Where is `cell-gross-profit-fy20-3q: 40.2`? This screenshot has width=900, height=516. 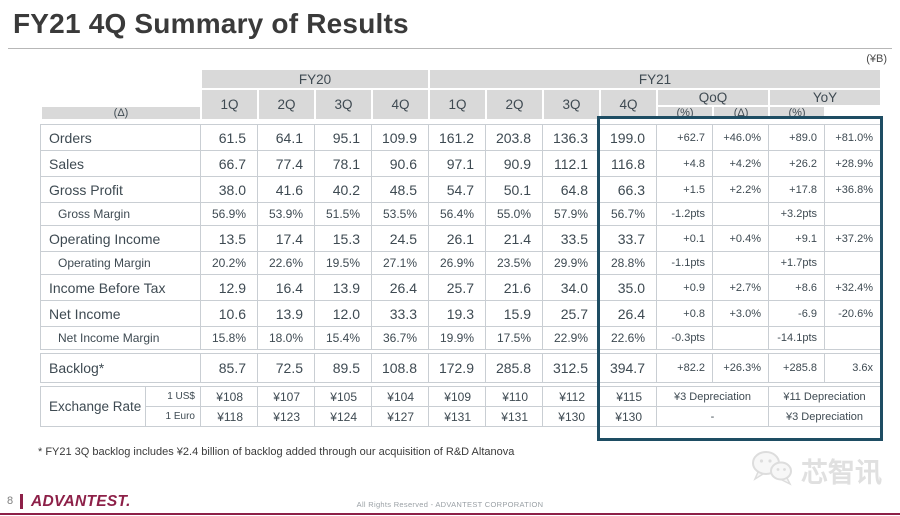 cell-gross-profit-fy20-3q: 40.2 is located at coordinates (343, 189).